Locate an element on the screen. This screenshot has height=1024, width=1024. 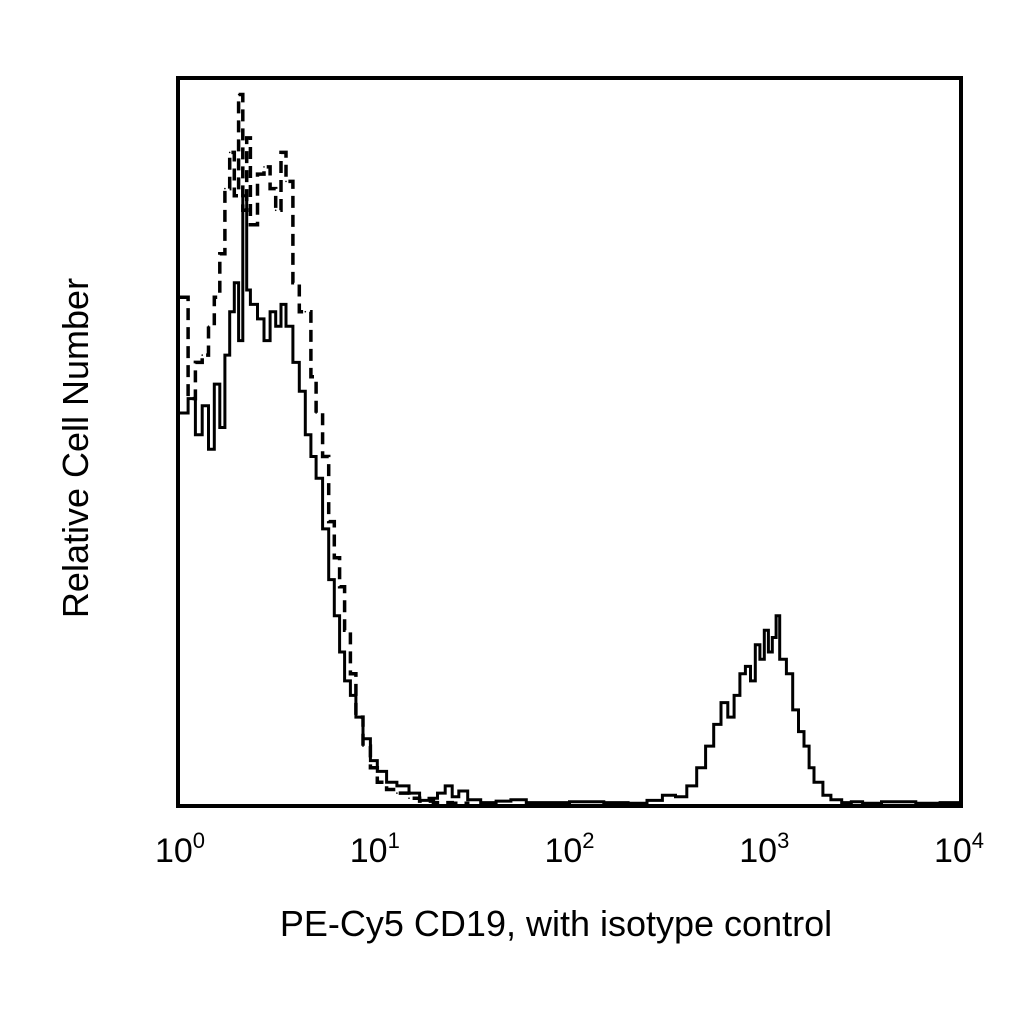
x-tick-label: 10¹ is located at coordinates (375, 849).